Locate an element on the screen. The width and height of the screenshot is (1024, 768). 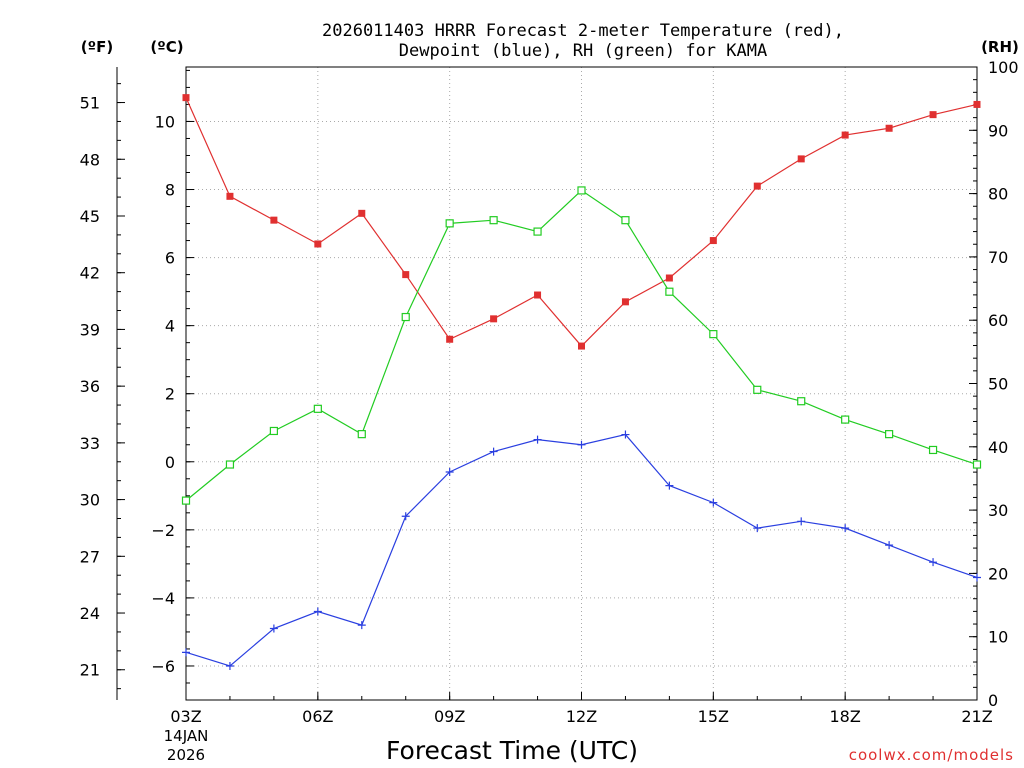
fahrenheit-tick-label: 51 is located at coordinates (90, 103).